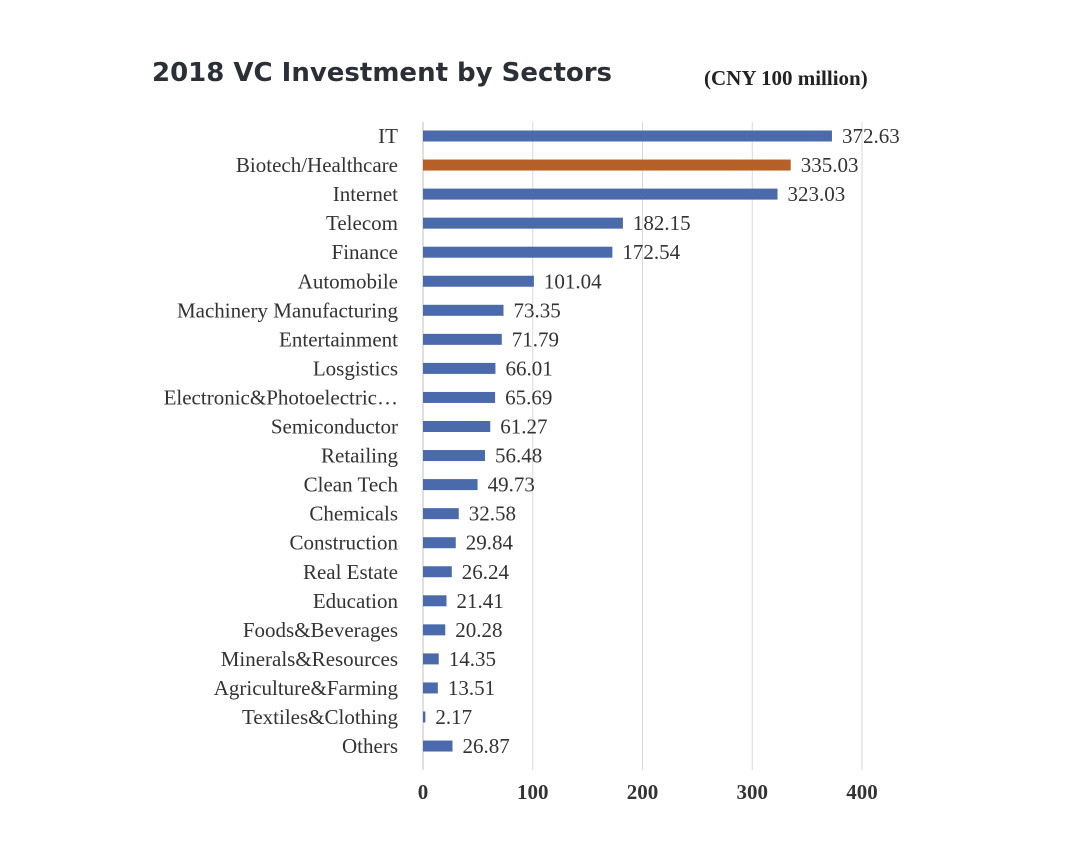  I want to click on data-label: 71.79, so click(535, 339).